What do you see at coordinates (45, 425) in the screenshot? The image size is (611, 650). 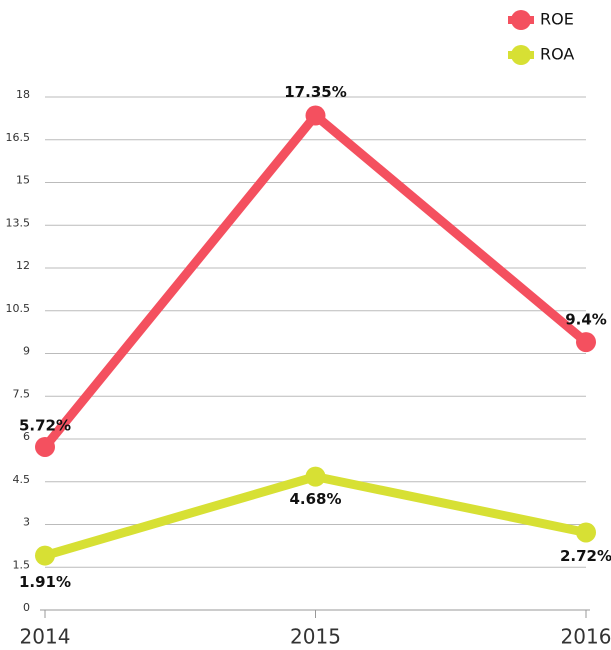 I see `data-label: 5.72%` at bounding box center [45, 425].